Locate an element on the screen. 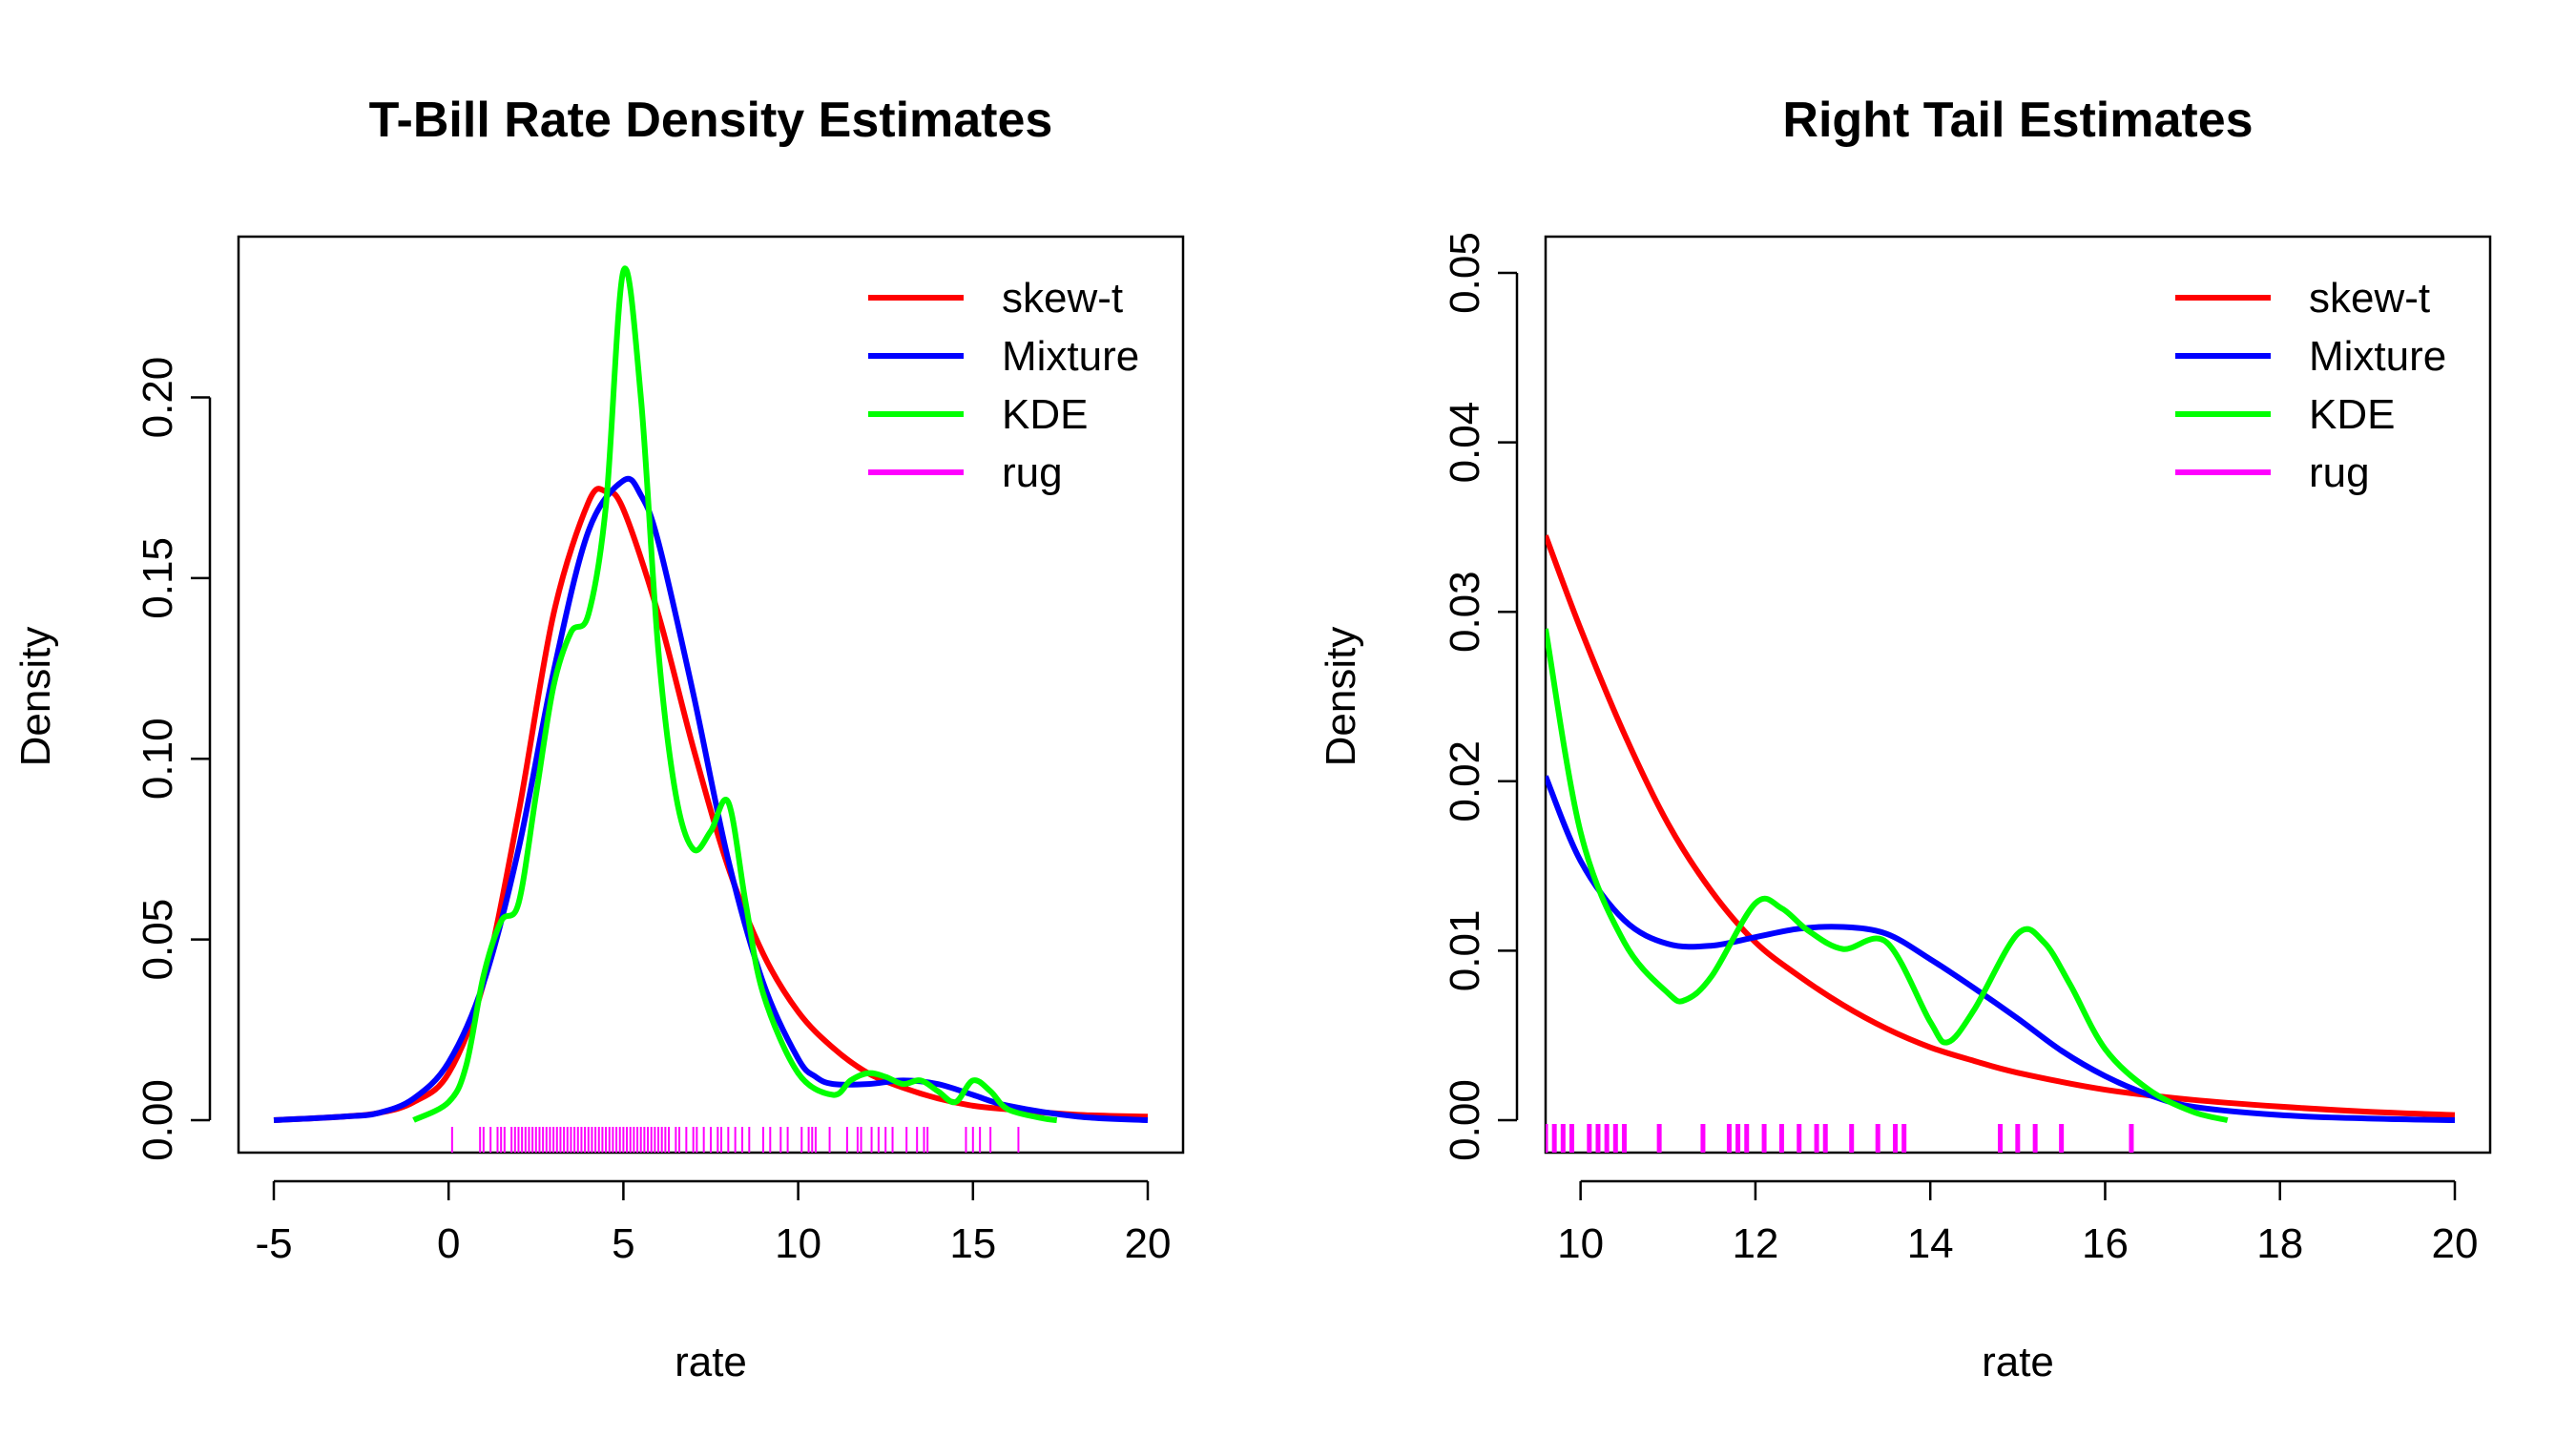 The image size is (2576, 1436). x-tick-label: 0 is located at coordinates (448, 1243).